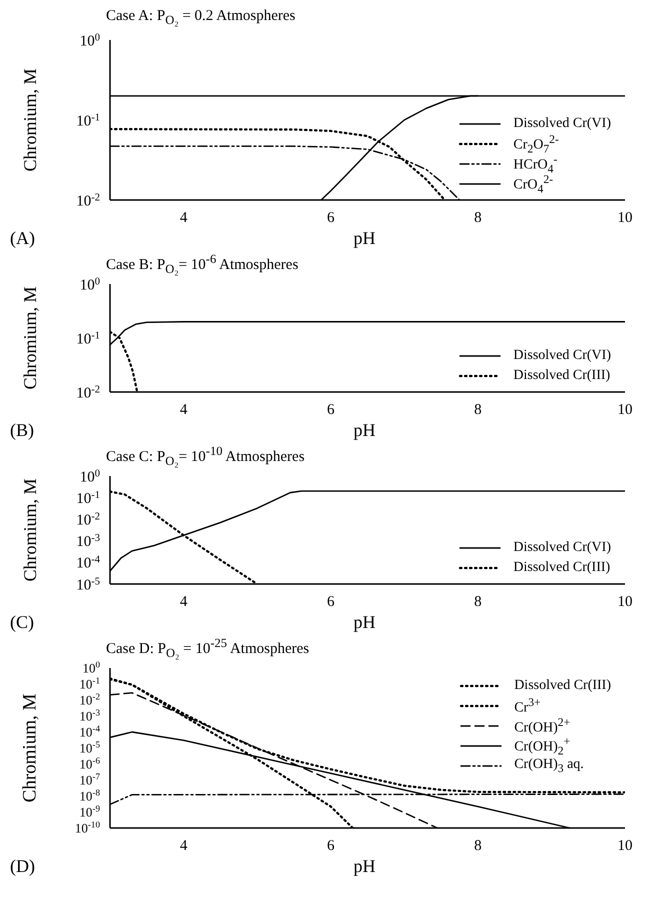 The width and height of the screenshot is (647, 906). What do you see at coordinates (206, 456) in the screenshot?
I see `chart-title: Case C: P$_{O₂}$= 10$^{-10}$ Atmospheres` at bounding box center [206, 456].